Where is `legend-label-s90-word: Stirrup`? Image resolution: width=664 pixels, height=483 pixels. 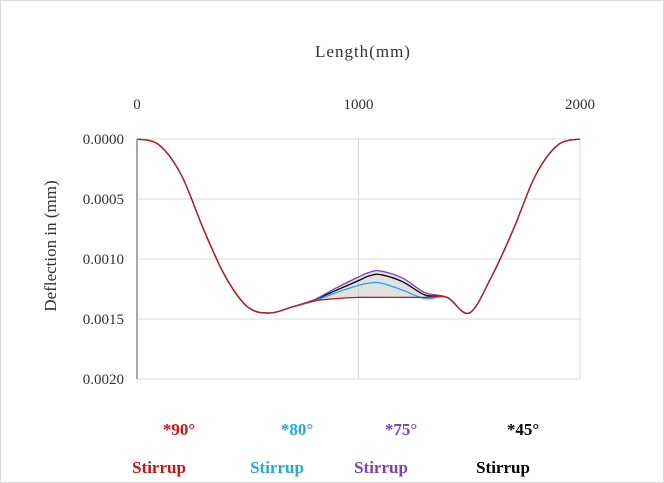
legend-label-s90-word: Stirrup is located at coordinates (159, 467).